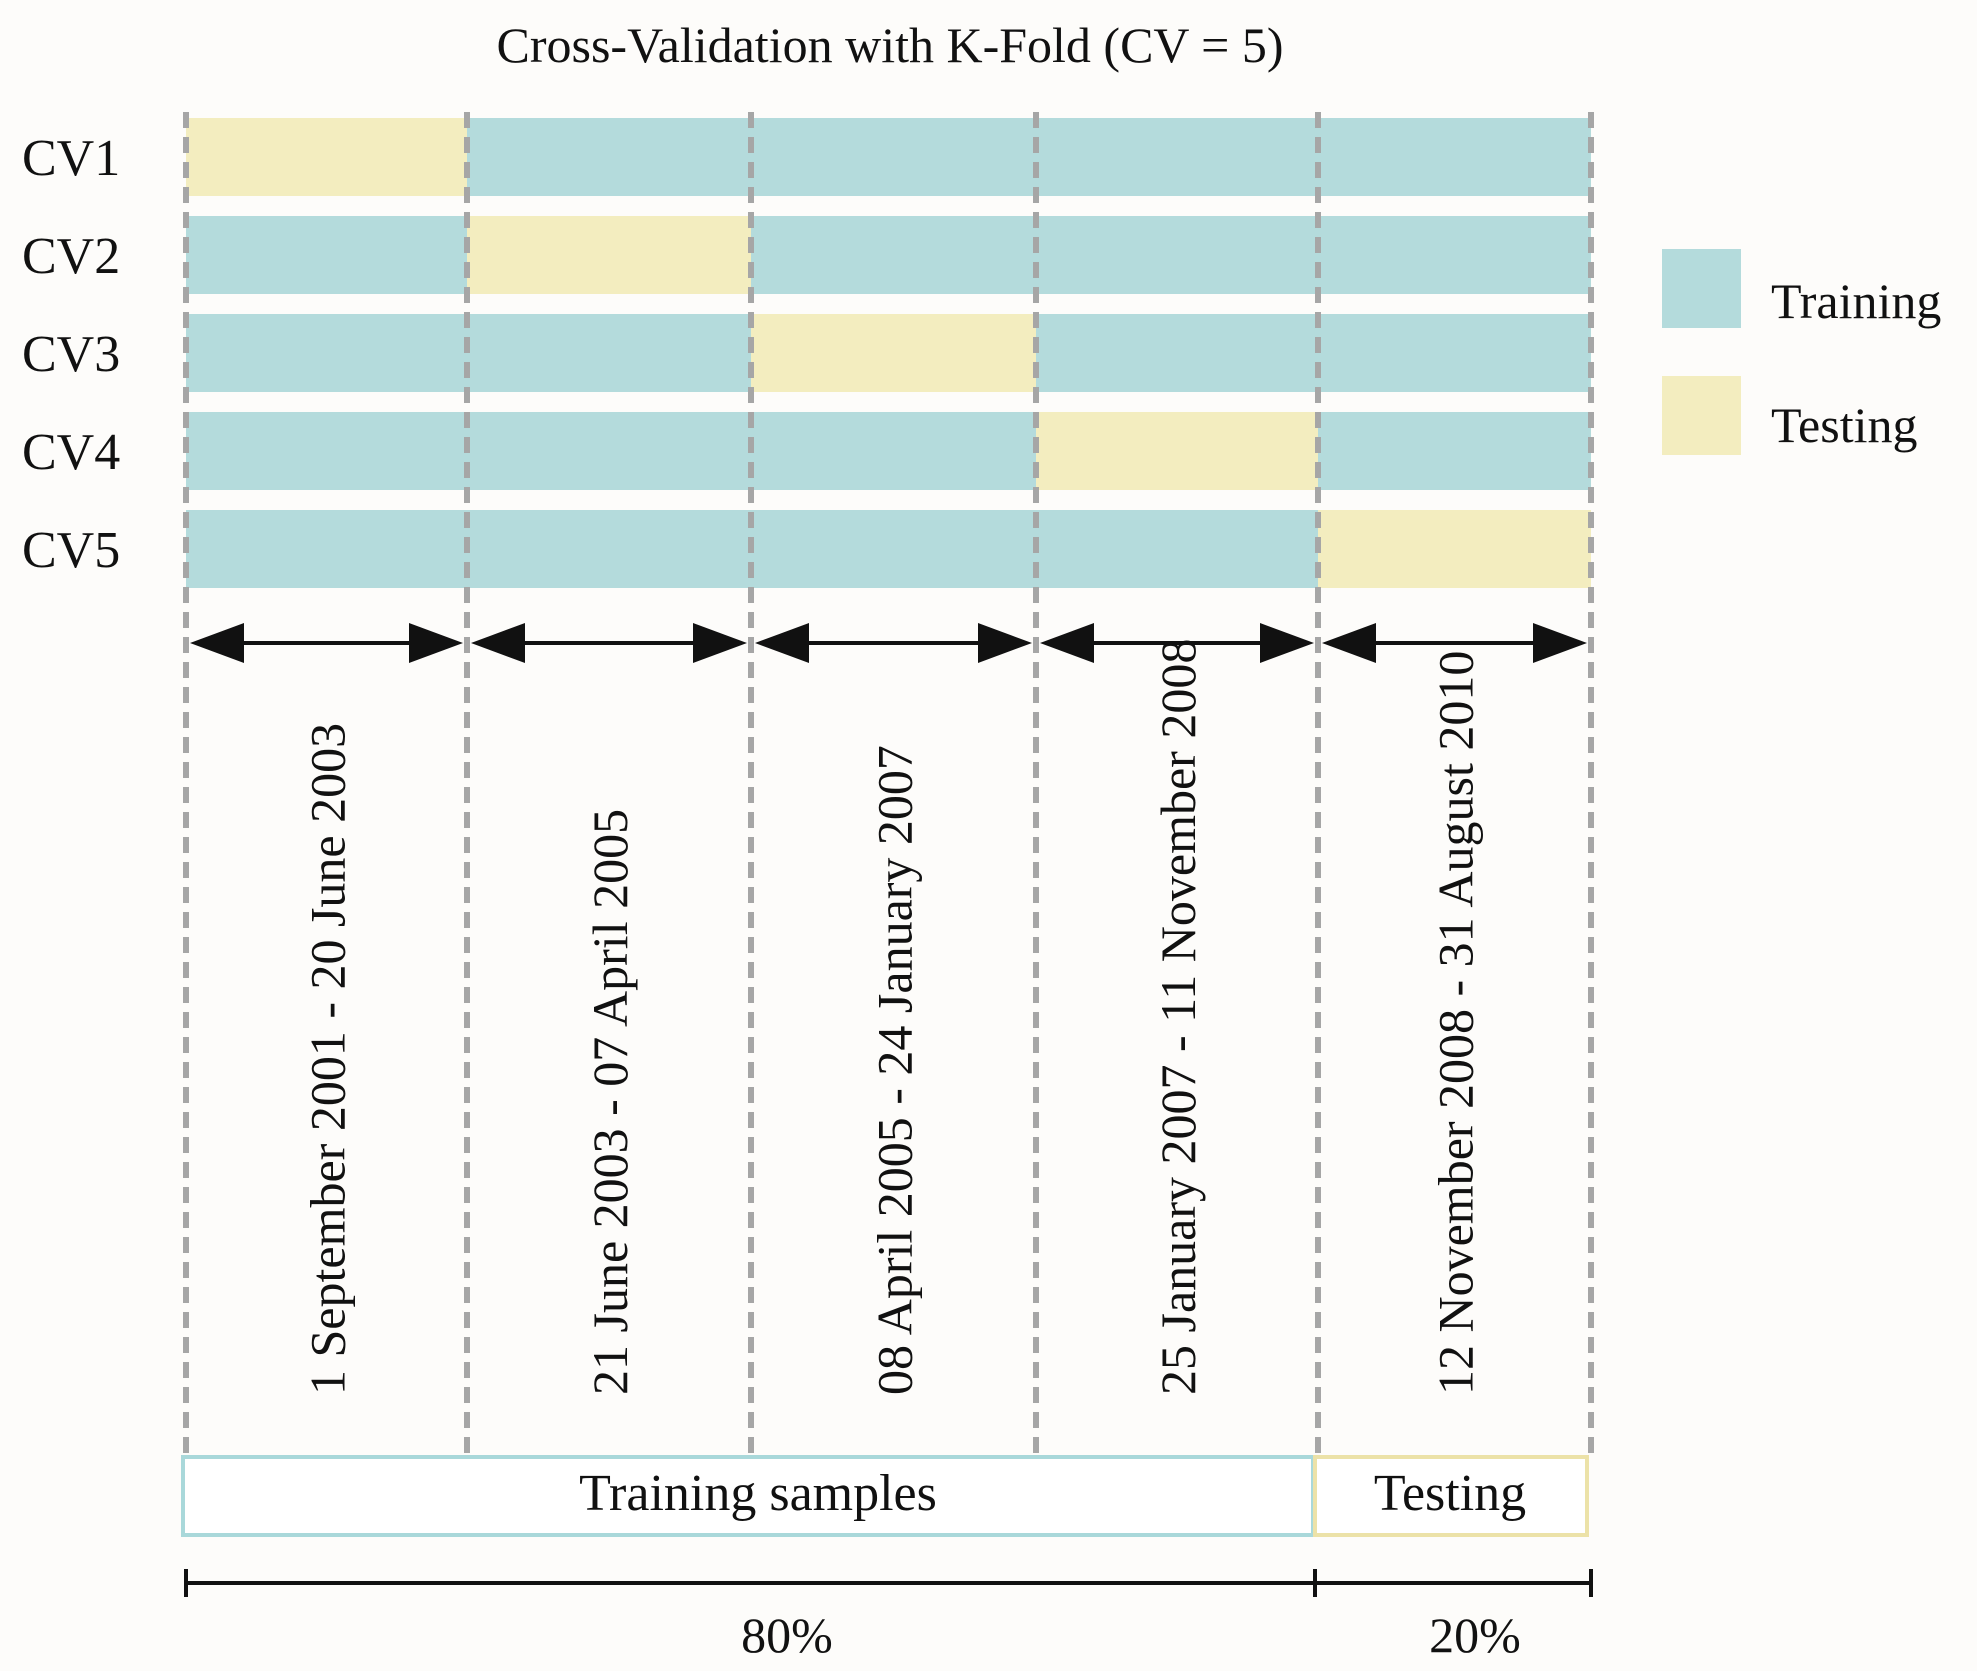 The width and height of the screenshot is (1977, 1671). What do you see at coordinates (1801, 352) in the screenshot?
I see `legend: Training Testing` at bounding box center [1801, 352].